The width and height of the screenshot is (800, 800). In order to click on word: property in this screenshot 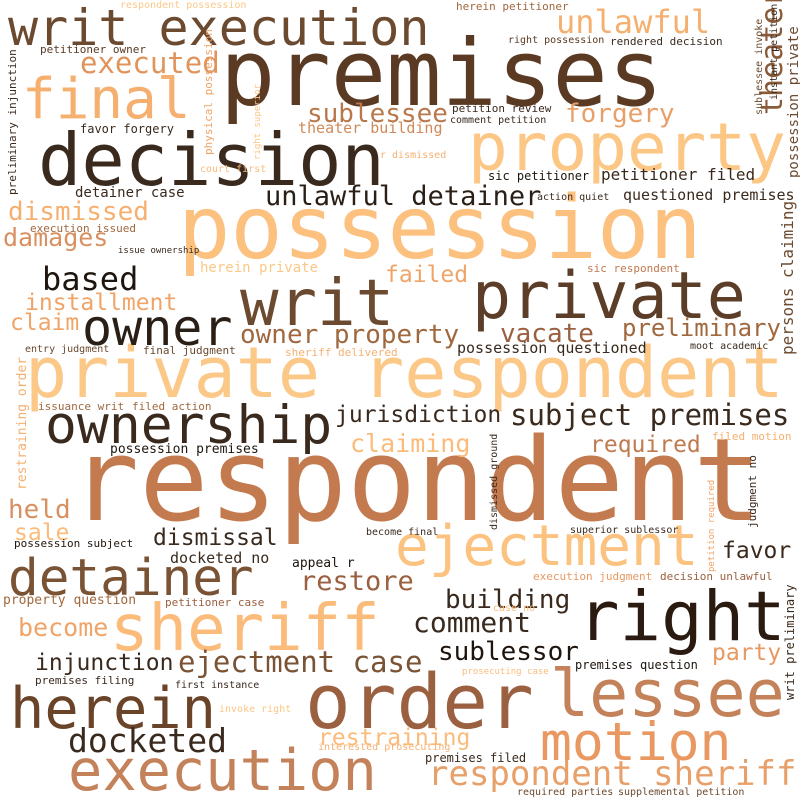, I will do `click(627, 147)`.